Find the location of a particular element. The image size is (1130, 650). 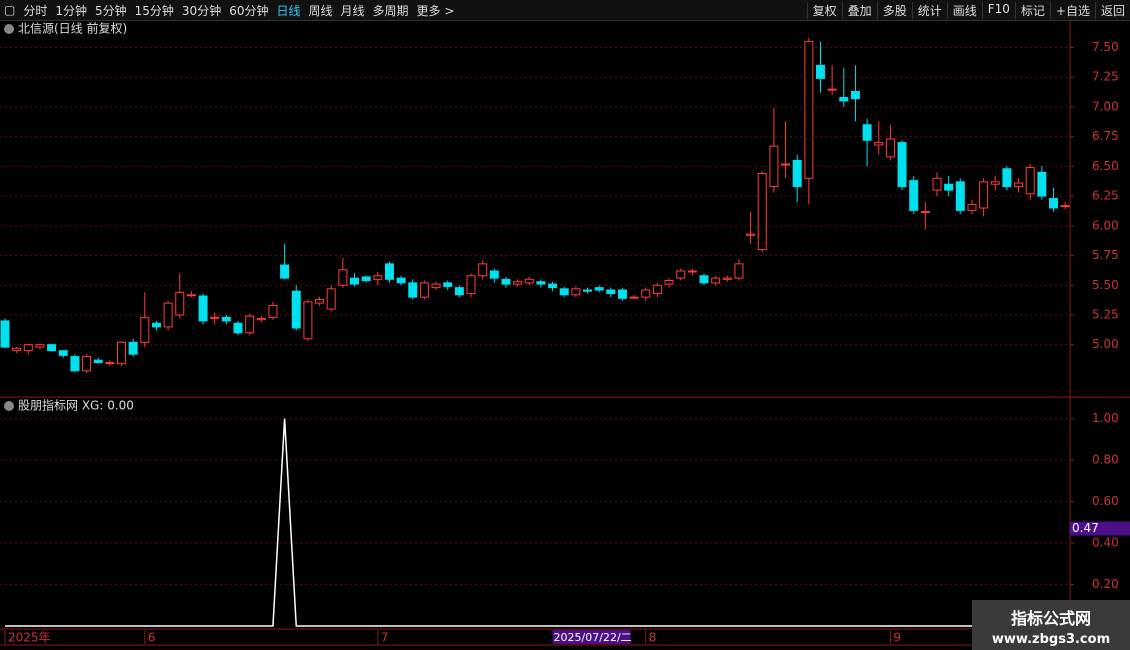

period-button: 15分钟 is located at coordinates (154, 10).